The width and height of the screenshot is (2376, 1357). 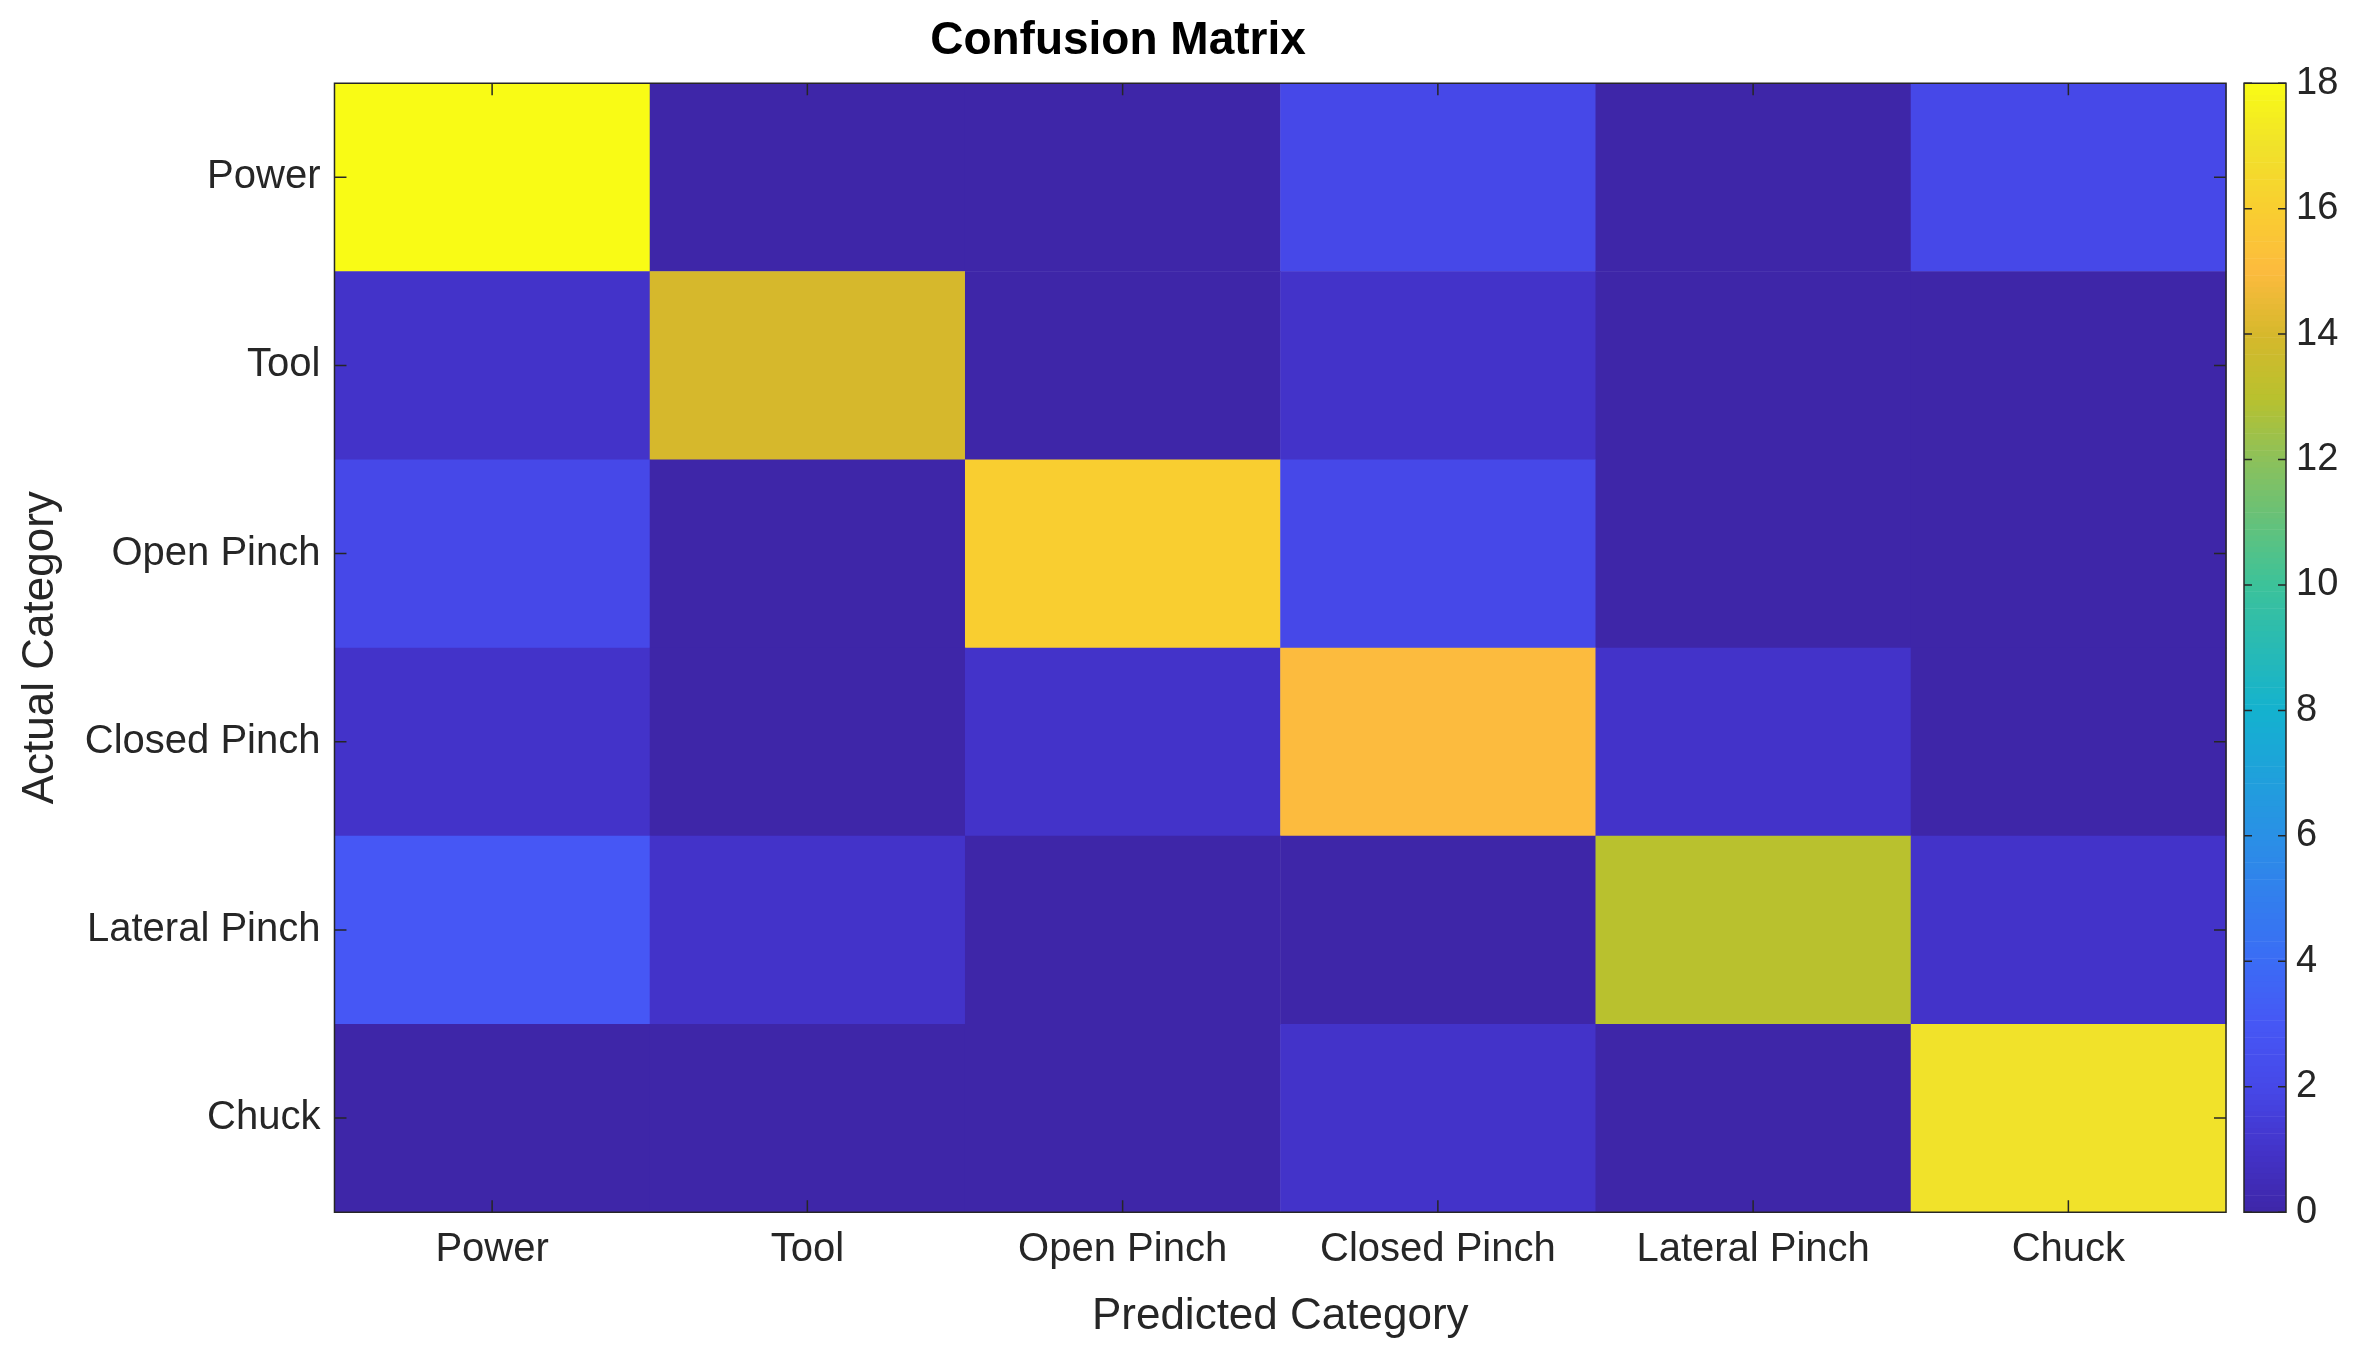 I want to click on y-tick-label: Open Pinch, so click(x=216, y=550).